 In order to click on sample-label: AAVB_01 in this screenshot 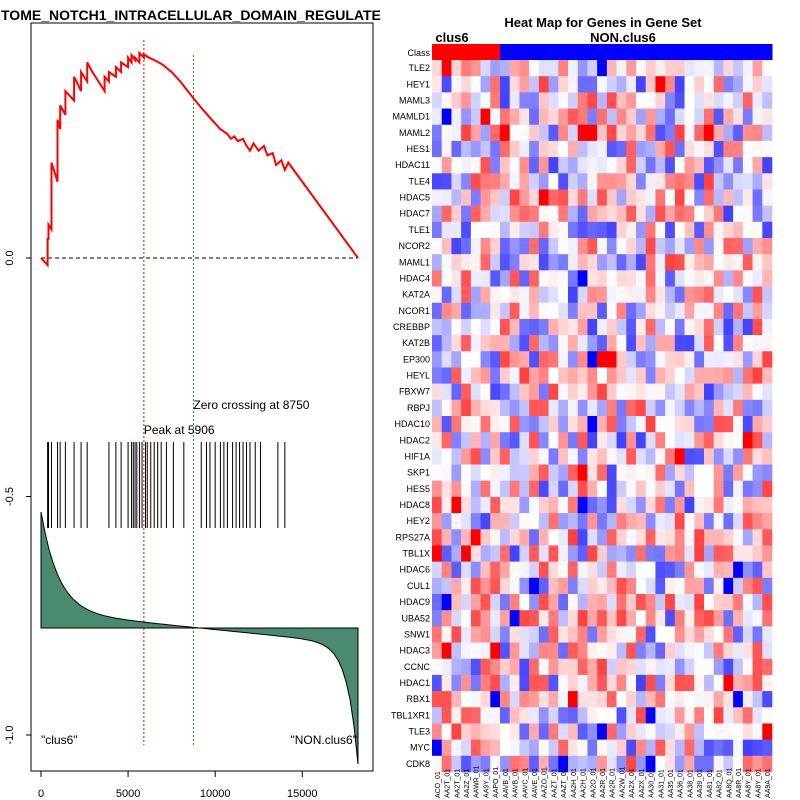, I will do `click(516, 783)`.